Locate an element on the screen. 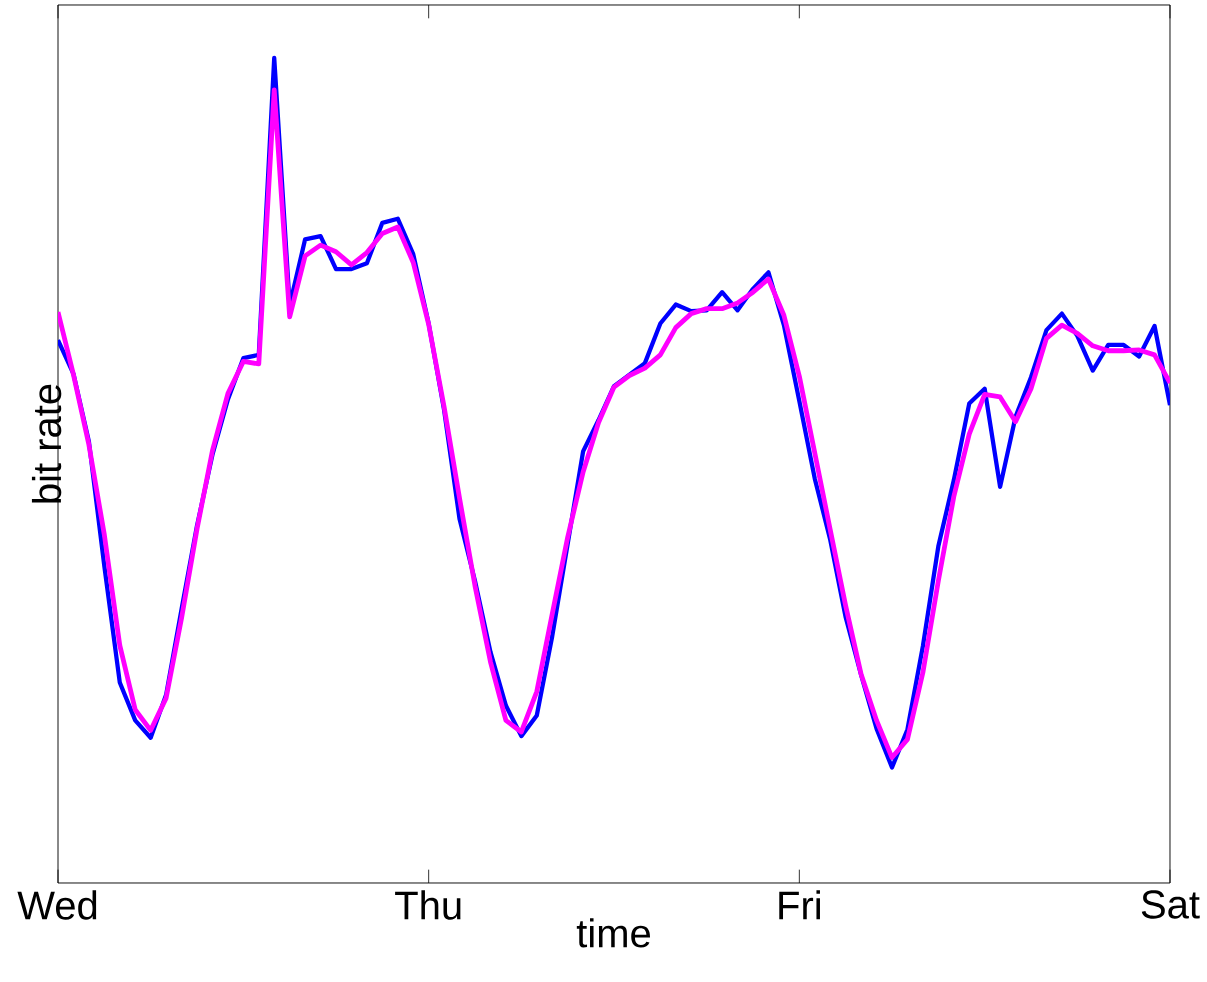 This screenshot has height=982, width=1207. x-tick-label: Fri is located at coordinates (799, 905).